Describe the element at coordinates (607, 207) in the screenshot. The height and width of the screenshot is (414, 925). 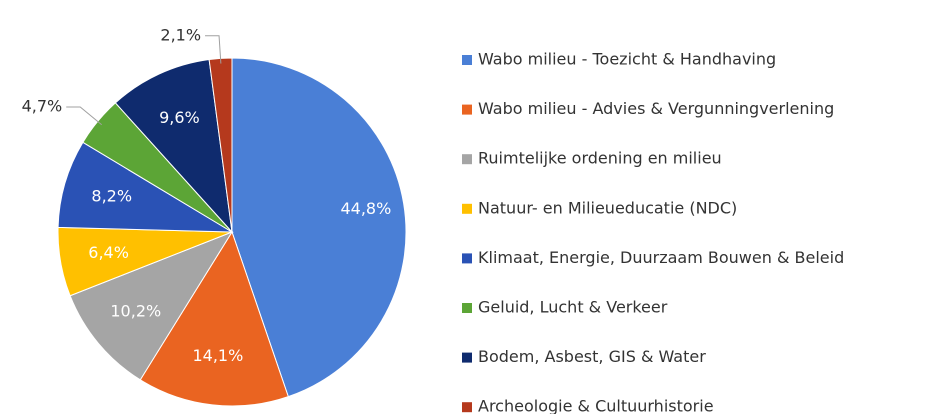
I see `legend-label: Natuur- en Milieueducatie (NDC)` at that location.